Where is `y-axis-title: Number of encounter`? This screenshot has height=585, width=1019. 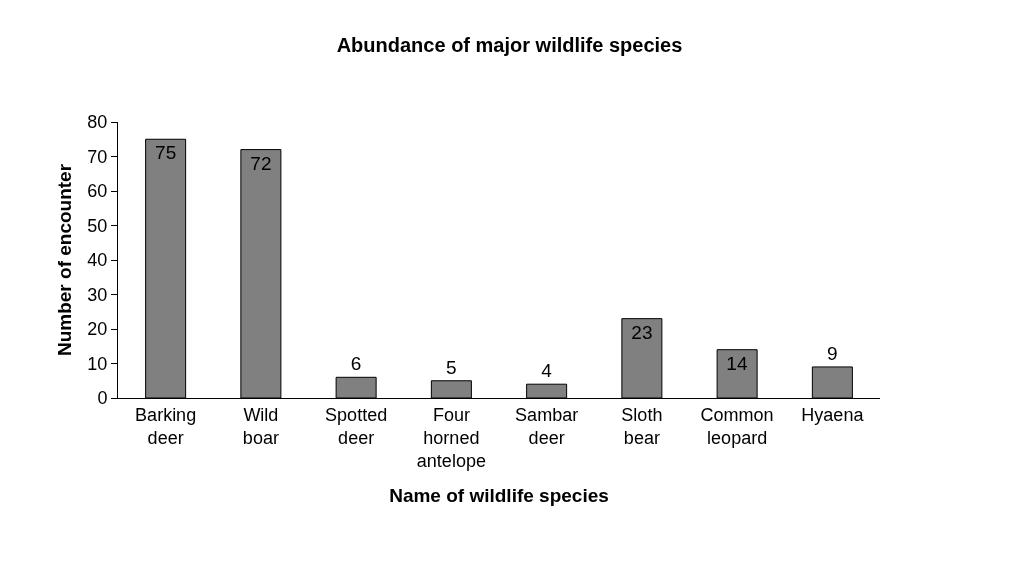 y-axis-title: Number of encounter is located at coordinates (65, 260).